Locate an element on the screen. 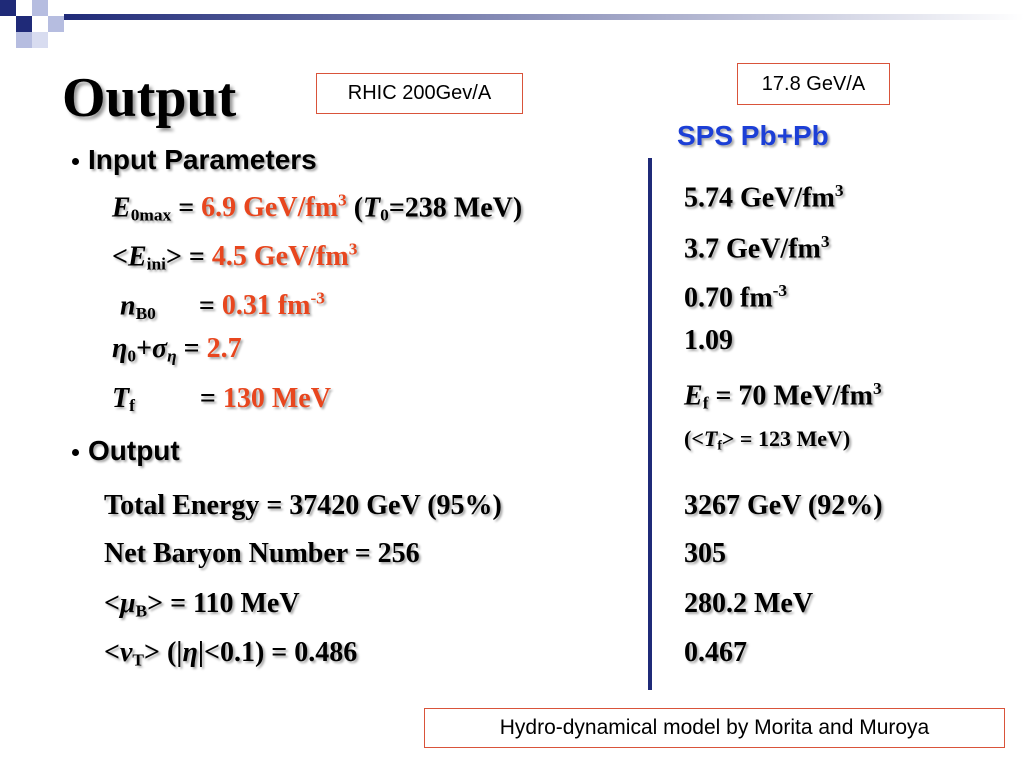 The image size is (1024, 768). text: v is located at coordinates (126, 652).